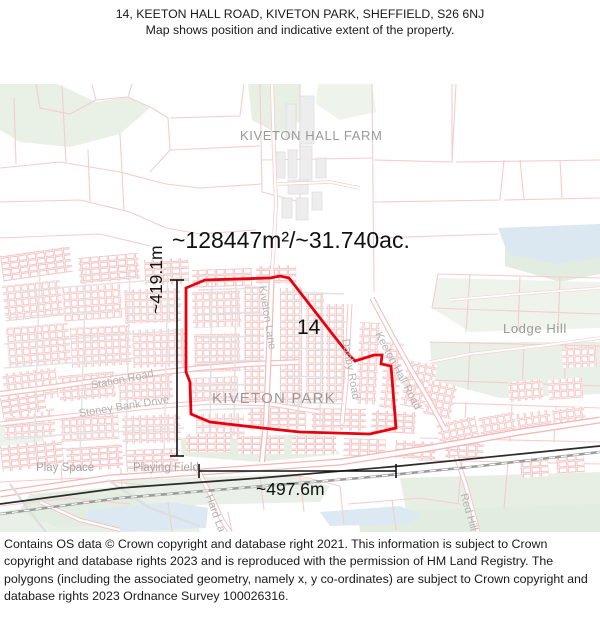 The image size is (600, 625). Describe the element at coordinates (291, 355) in the screenshot. I see `property-boundary-polygon` at that location.